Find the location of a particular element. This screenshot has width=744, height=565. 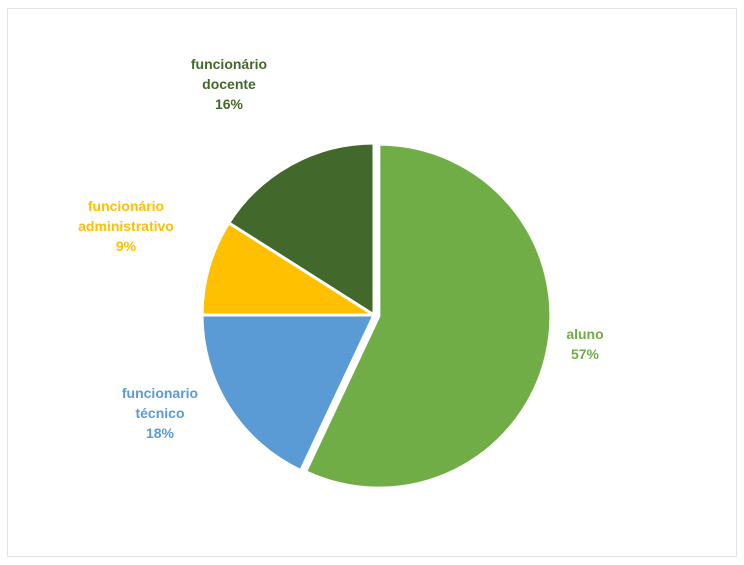

data-label-aluno: aluno 57% is located at coordinates (584, 344).